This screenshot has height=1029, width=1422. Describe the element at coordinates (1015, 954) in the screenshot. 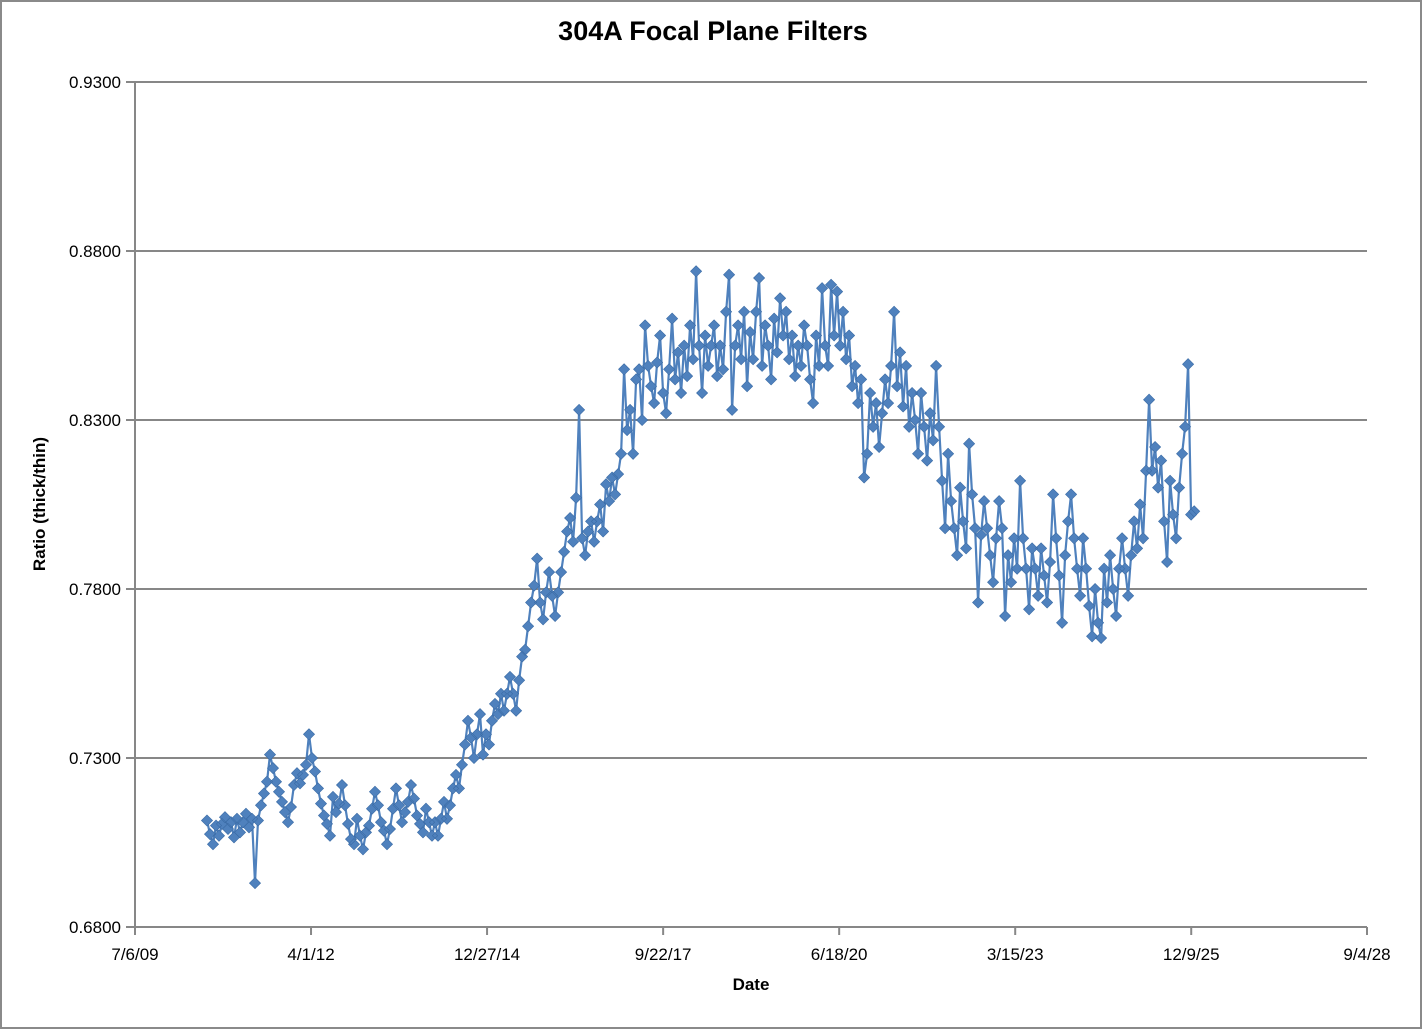

I see `x-tick-label: 3/15/23` at that location.